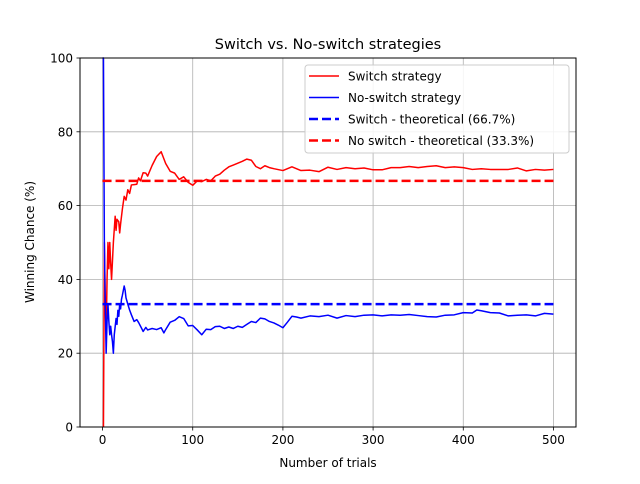 Image resolution: width=640 pixels, height=484 pixels. I want to click on y-tick-label: 80, so click(65, 132).